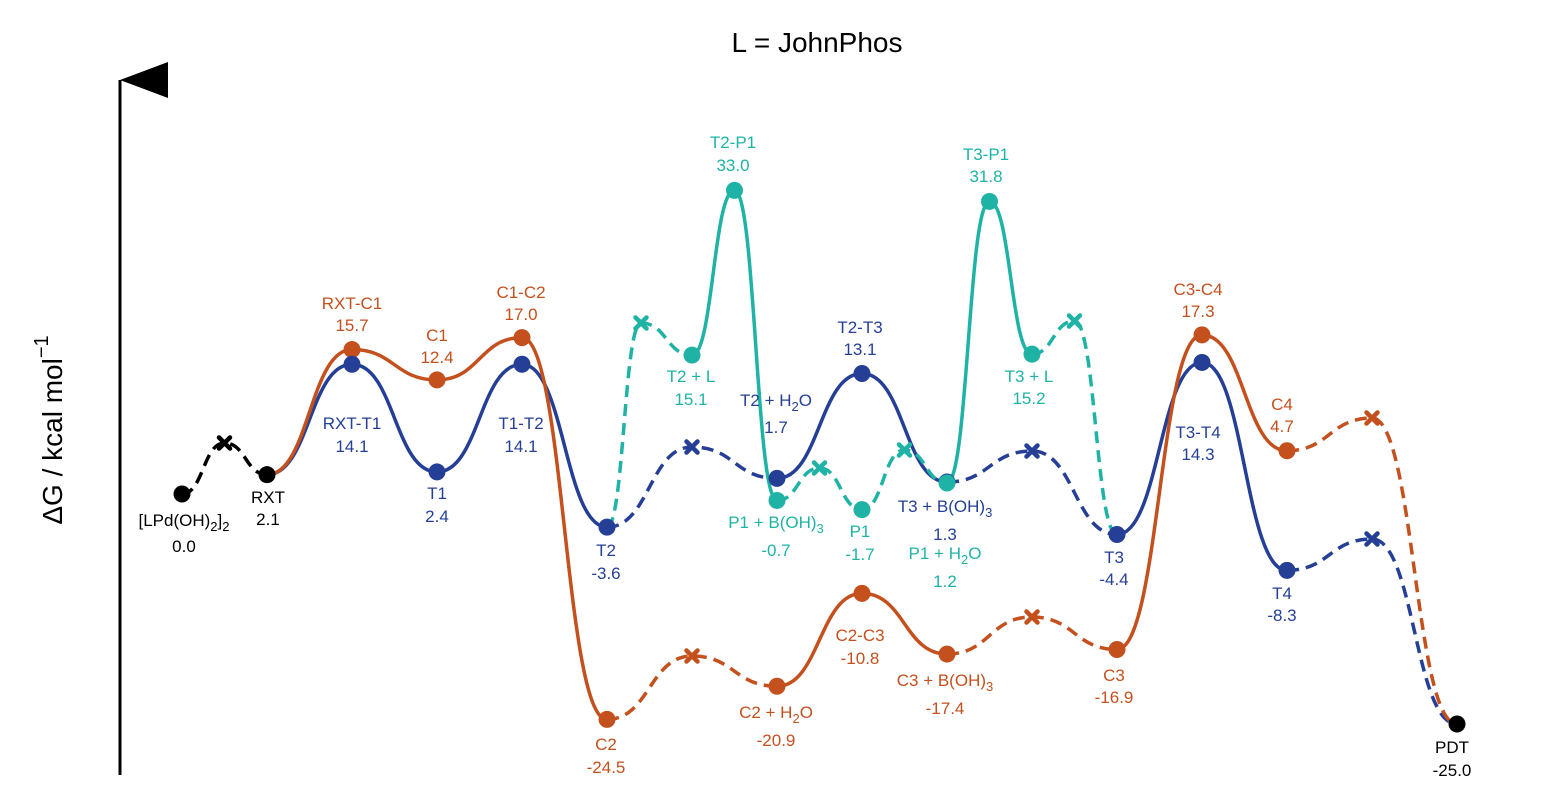 The width and height of the screenshot is (1544, 810). I want to click on value-t4: -8.3, so click(1281, 615).